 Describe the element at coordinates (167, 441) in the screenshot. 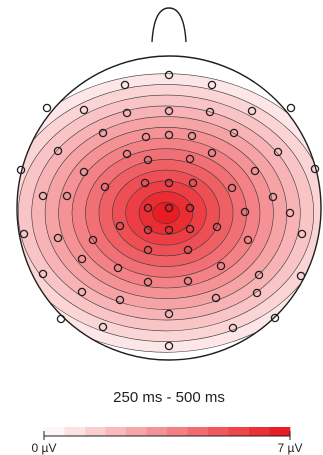

I see `colorbar: 0 µV 7 µV` at that location.